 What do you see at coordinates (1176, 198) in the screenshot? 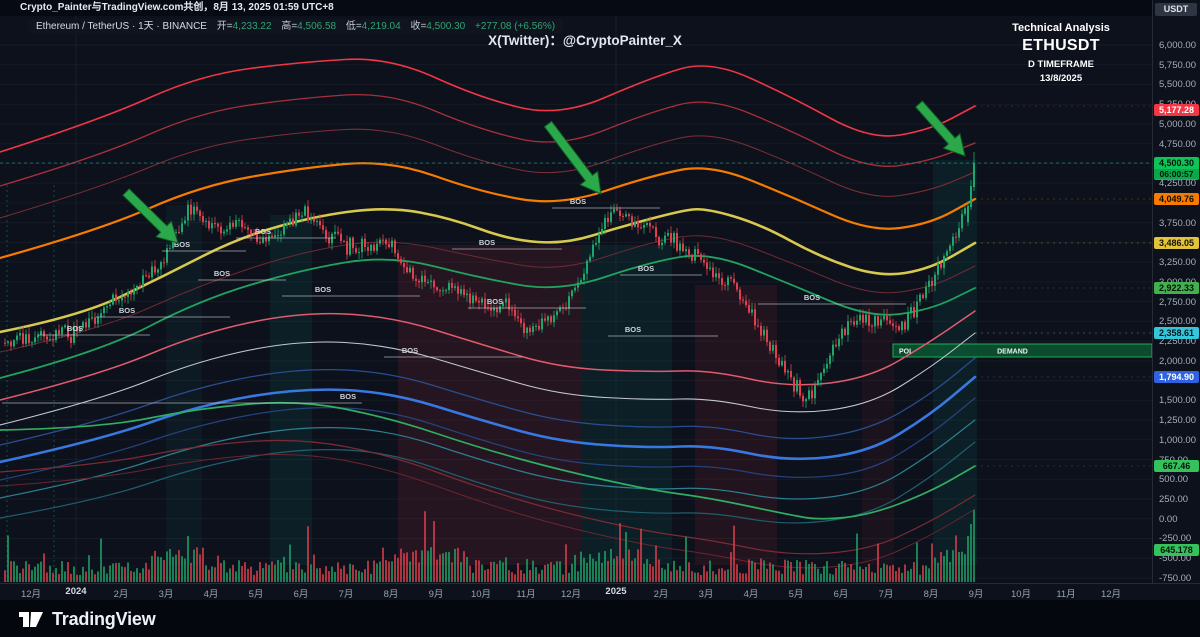
I see `price-badge: 4,049.76` at bounding box center [1176, 198].